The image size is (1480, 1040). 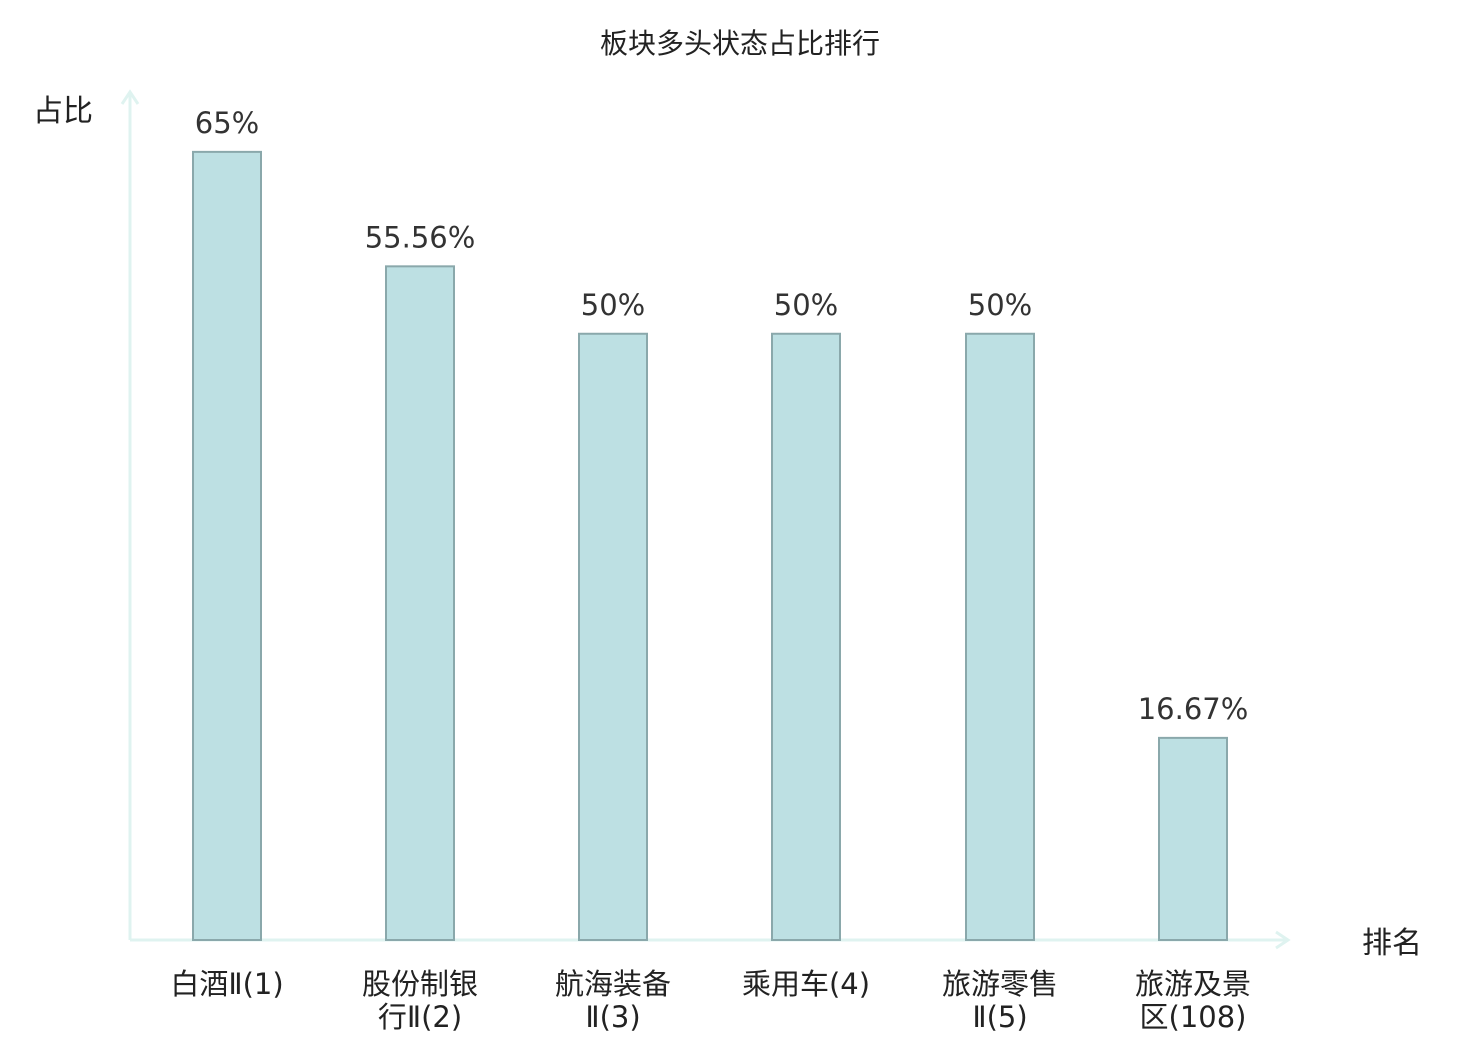 What do you see at coordinates (227, 123) in the screenshot?
I see `bar-value-label: 65%` at bounding box center [227, 123].